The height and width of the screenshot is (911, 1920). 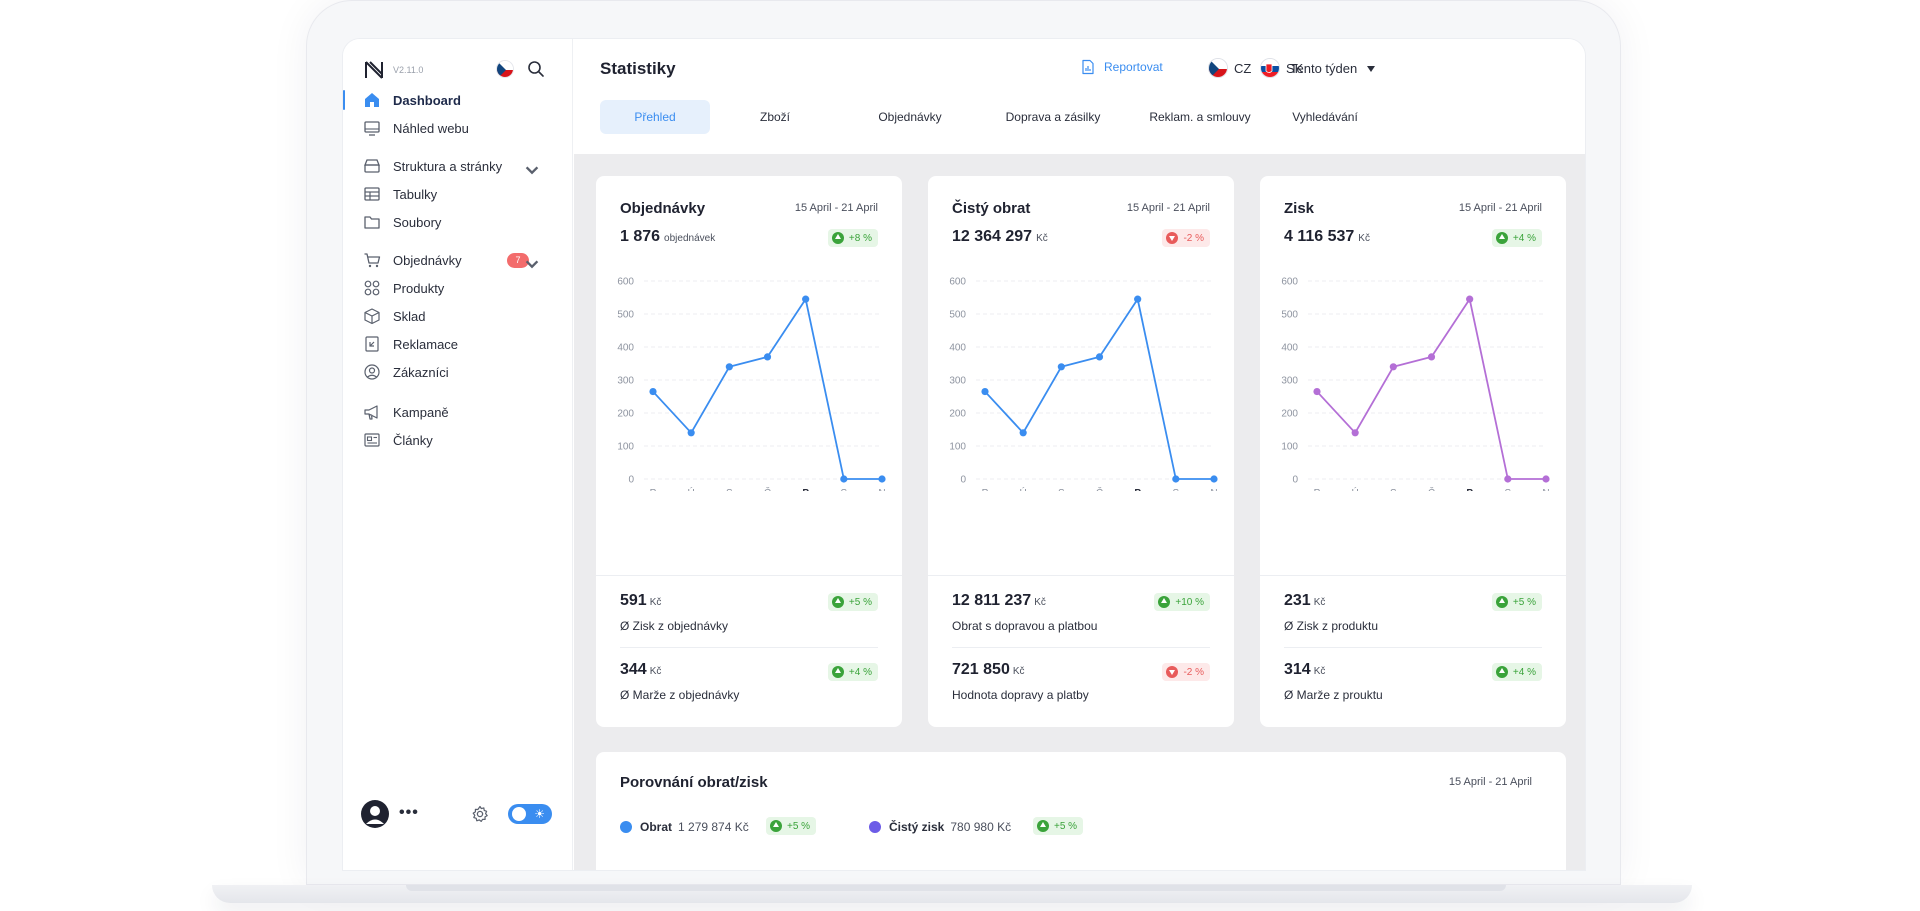 I want to click on sidebar-footer: ••• ☀, so click(x=458, y=814).